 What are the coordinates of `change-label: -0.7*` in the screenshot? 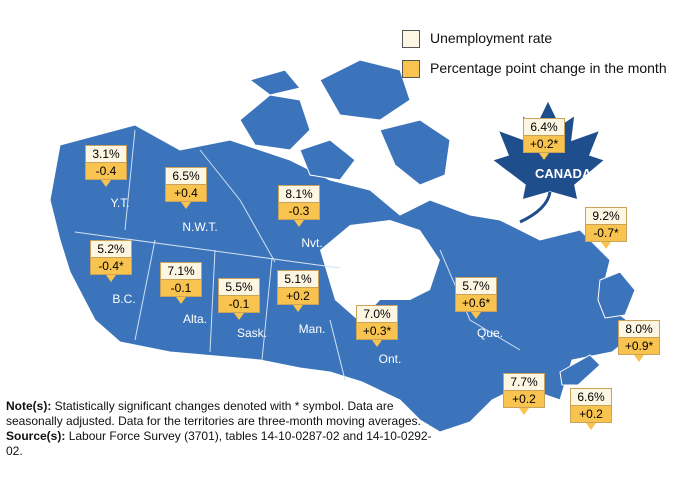 It's located at (606, 233).